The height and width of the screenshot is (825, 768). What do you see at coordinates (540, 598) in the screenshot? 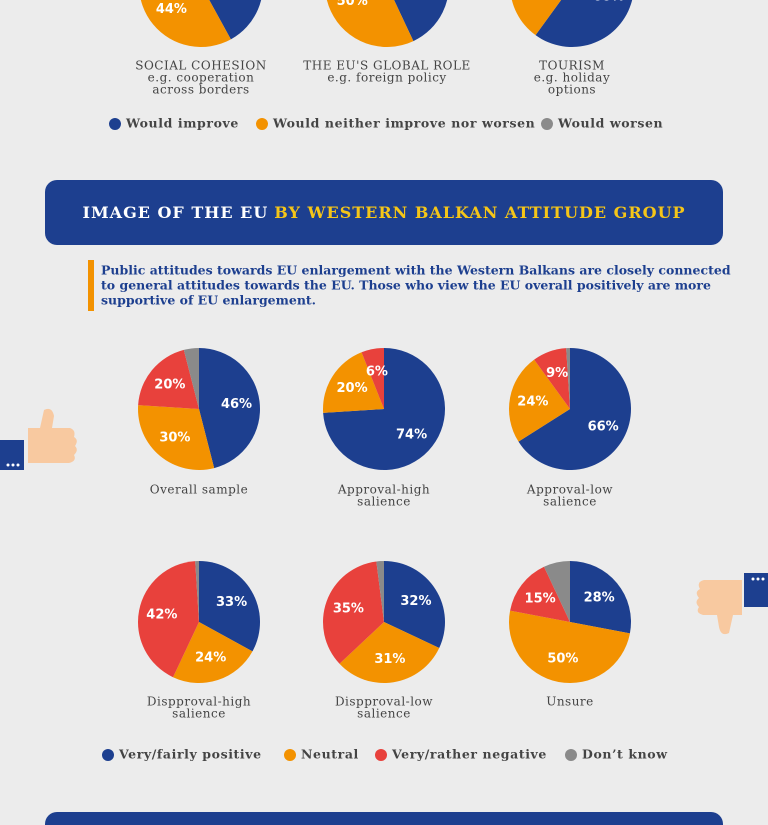
I see `slice-label: 15%` at bounding box center [540, 598].